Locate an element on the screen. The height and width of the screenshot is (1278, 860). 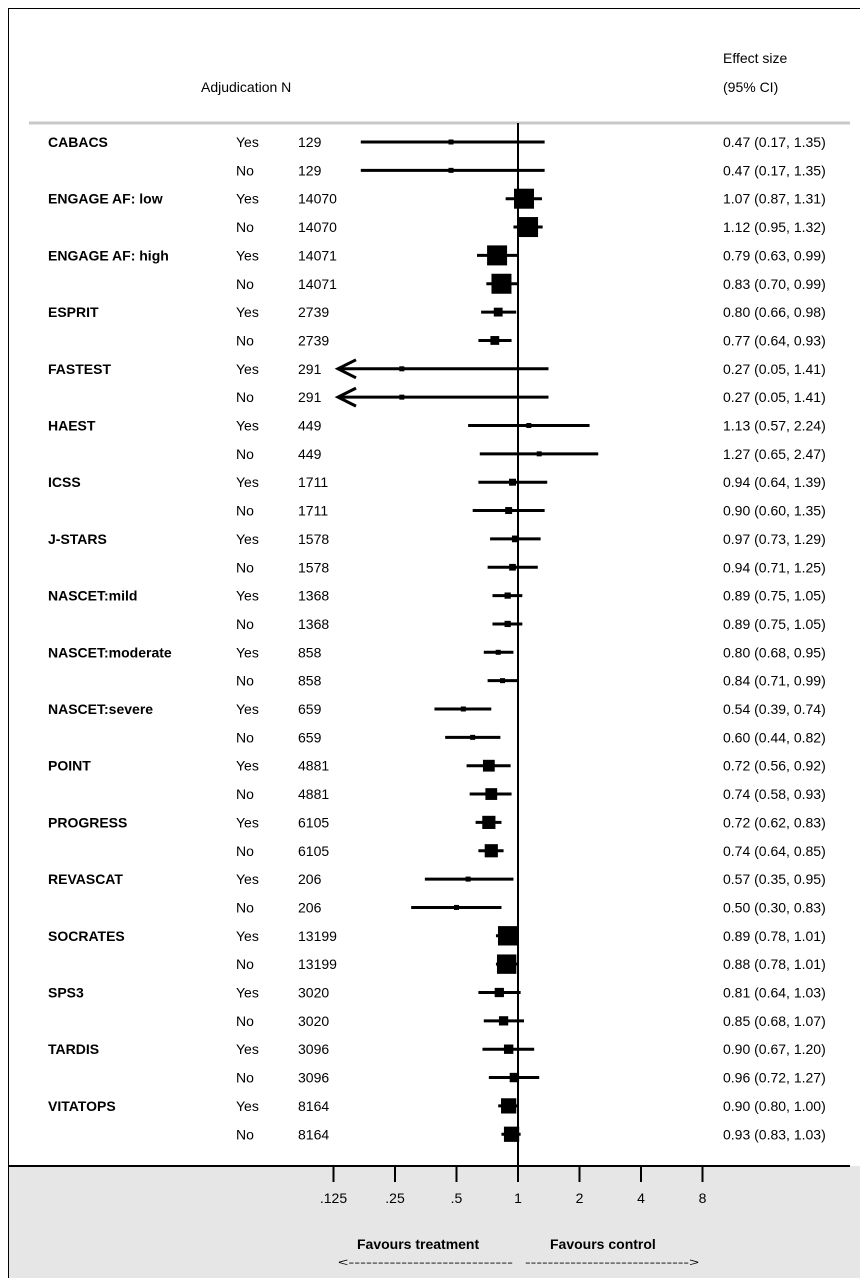
n-cell: 2739 is located at coordinates (313, 312).